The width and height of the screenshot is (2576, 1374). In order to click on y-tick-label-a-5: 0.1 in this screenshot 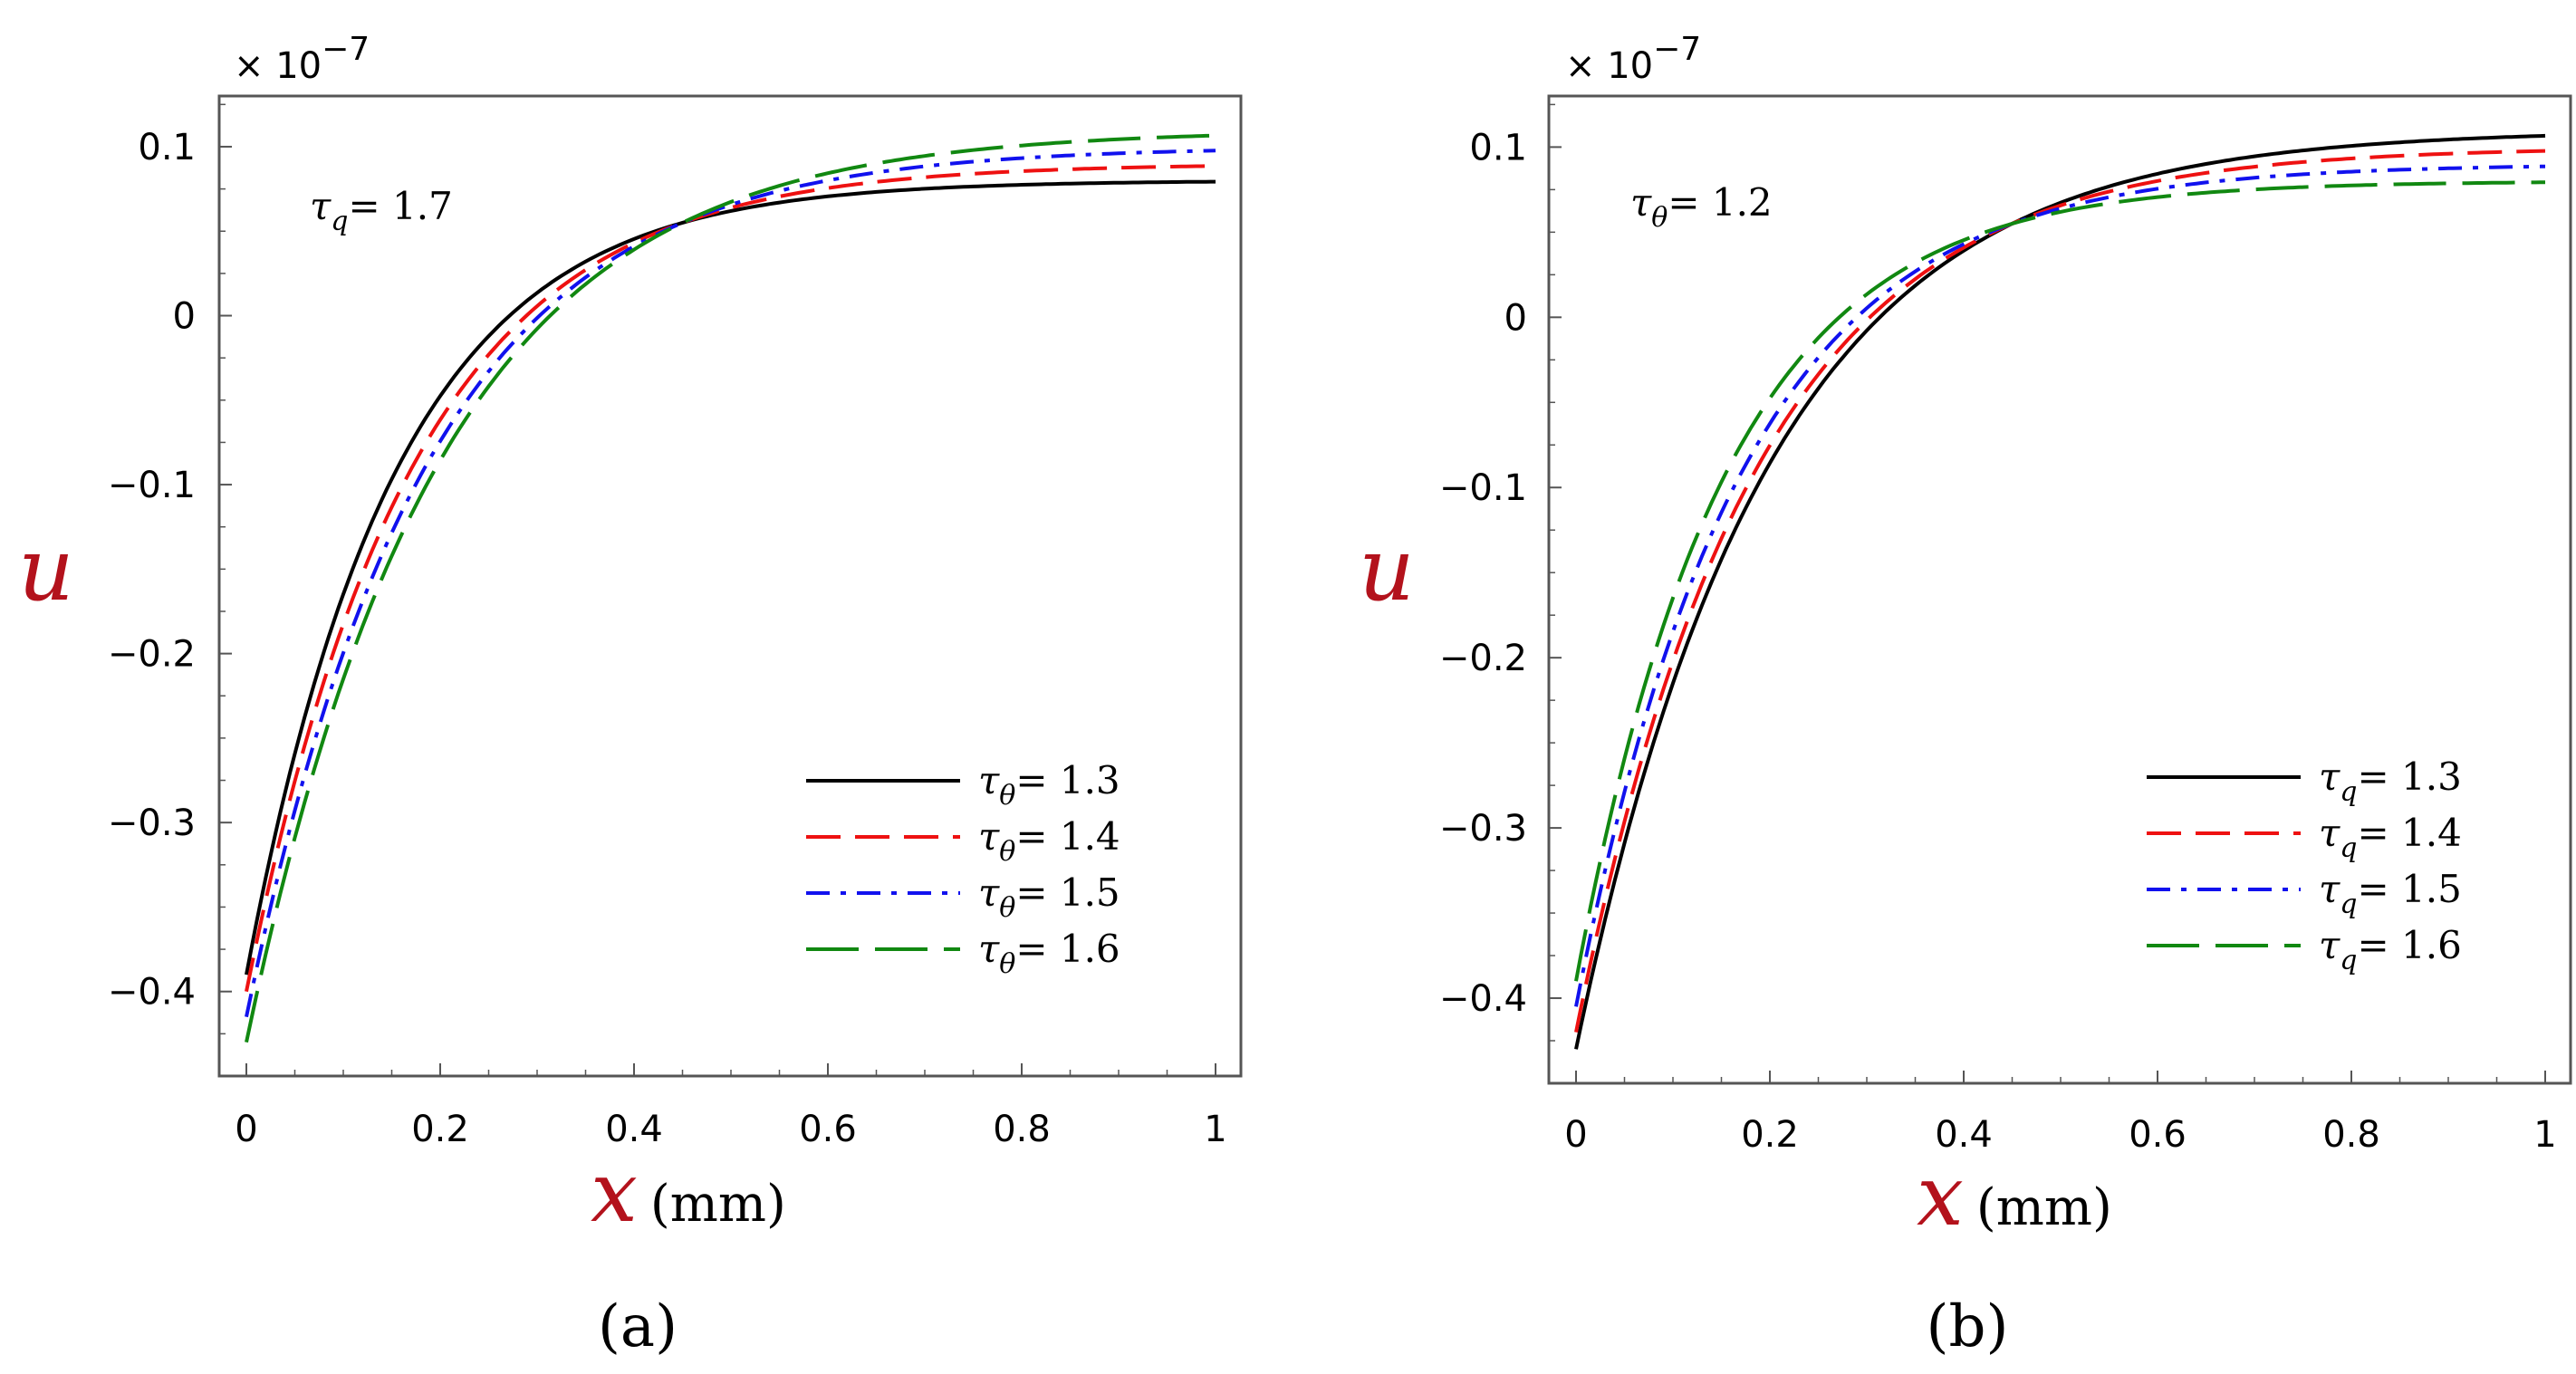, I will do `click(167, 147)`.